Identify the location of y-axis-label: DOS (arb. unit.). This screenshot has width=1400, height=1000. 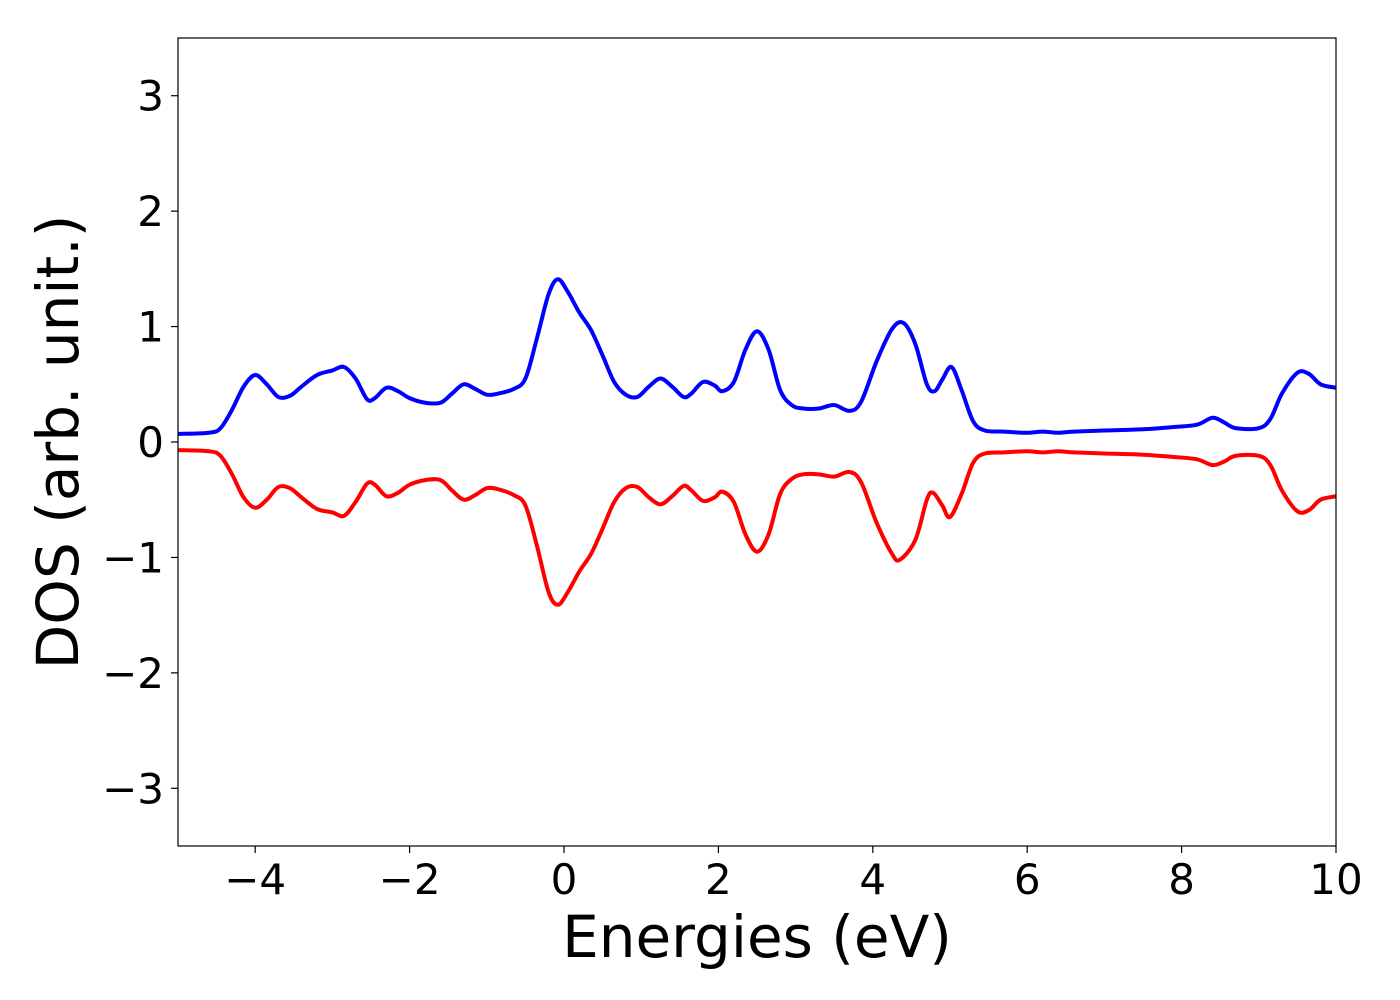
(58, 442).